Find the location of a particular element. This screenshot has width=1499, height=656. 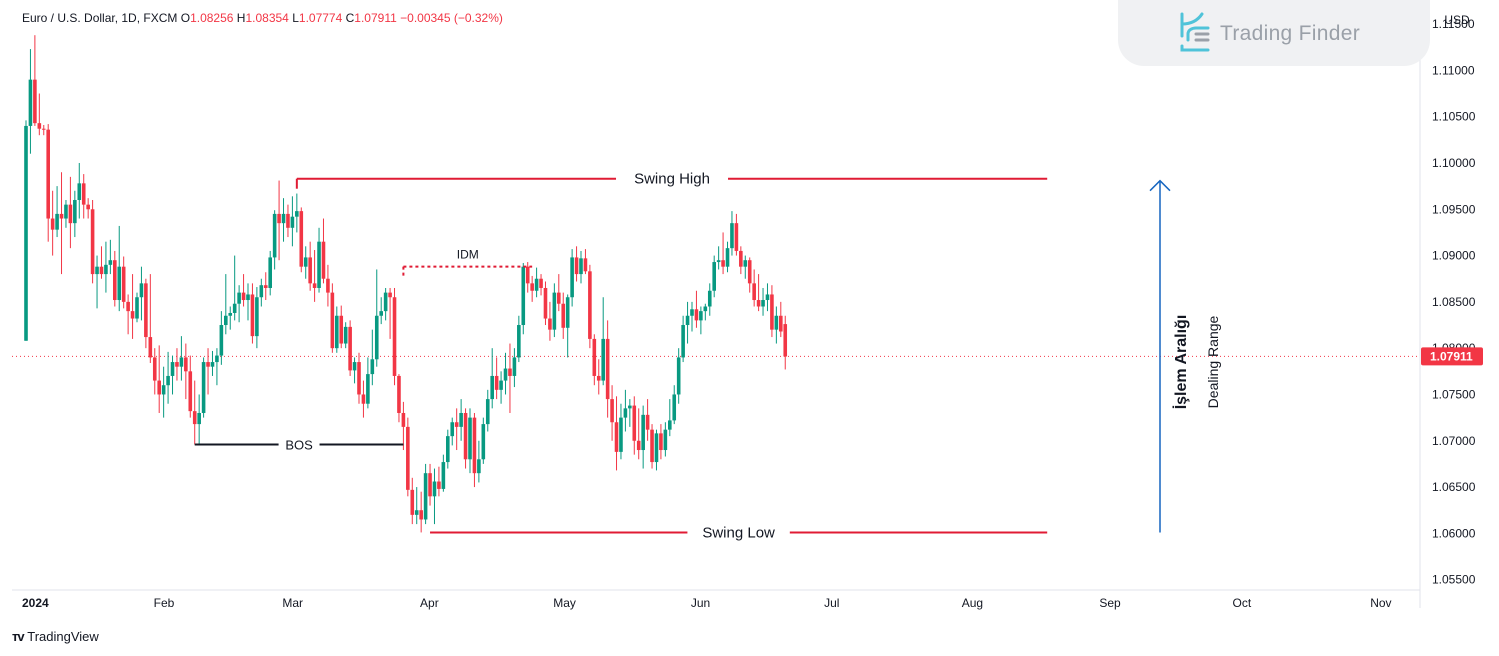

bos-label: BOS is located at coordinates (299, 444).